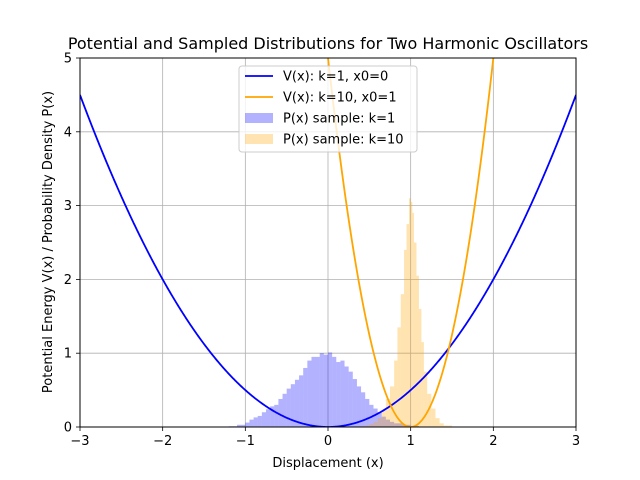 This screenshot has height=480, width=640. I want to click on x-tick-label: −3, so click(79, 441).